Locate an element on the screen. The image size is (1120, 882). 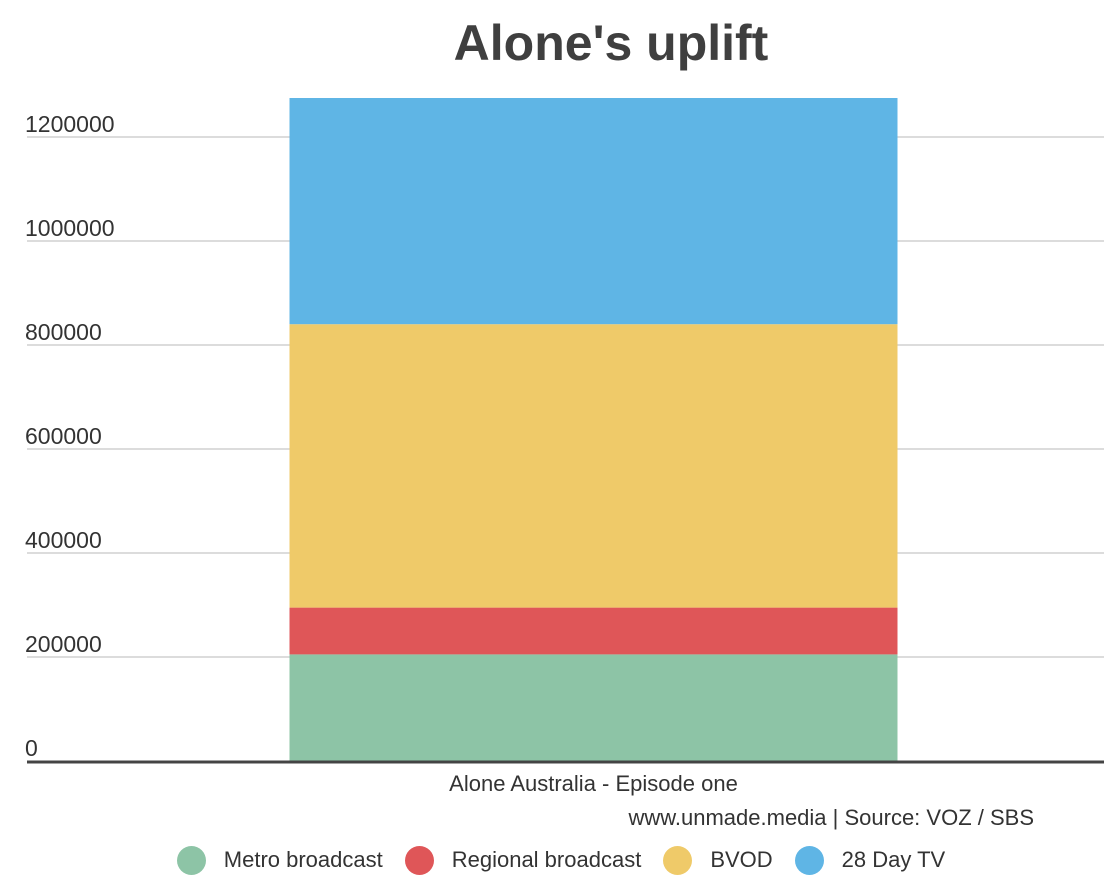
chart-title: Alone's uplift is located at coordinates (611, 43).